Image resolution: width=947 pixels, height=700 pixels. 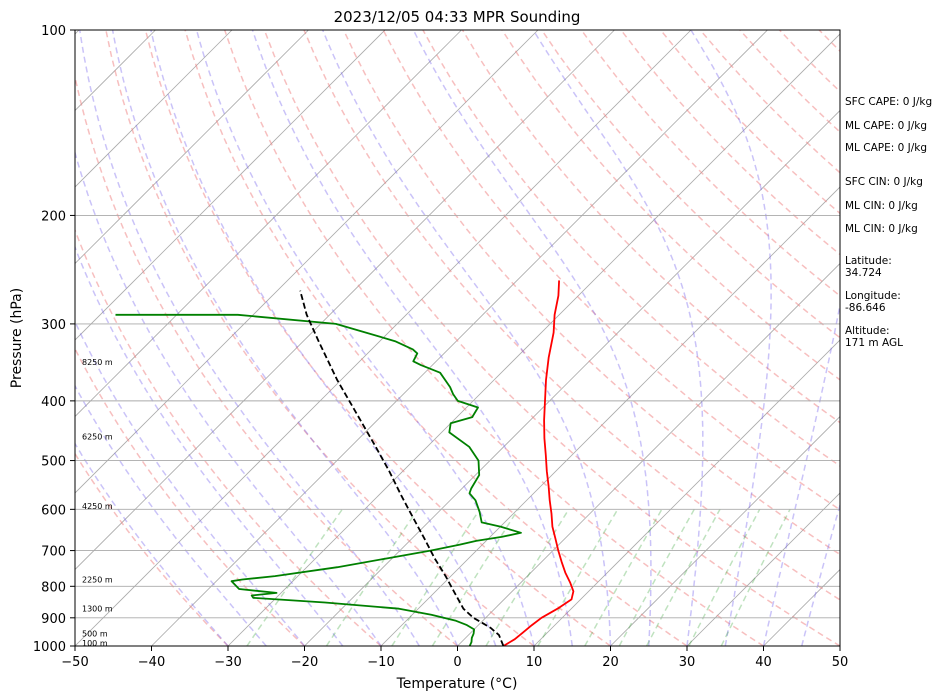 What do you see at coordinates (886, 126) in the screenshot?
I see `ml-cape: ML CAPE: 0 J/kg` at bounding box center [886, 126].